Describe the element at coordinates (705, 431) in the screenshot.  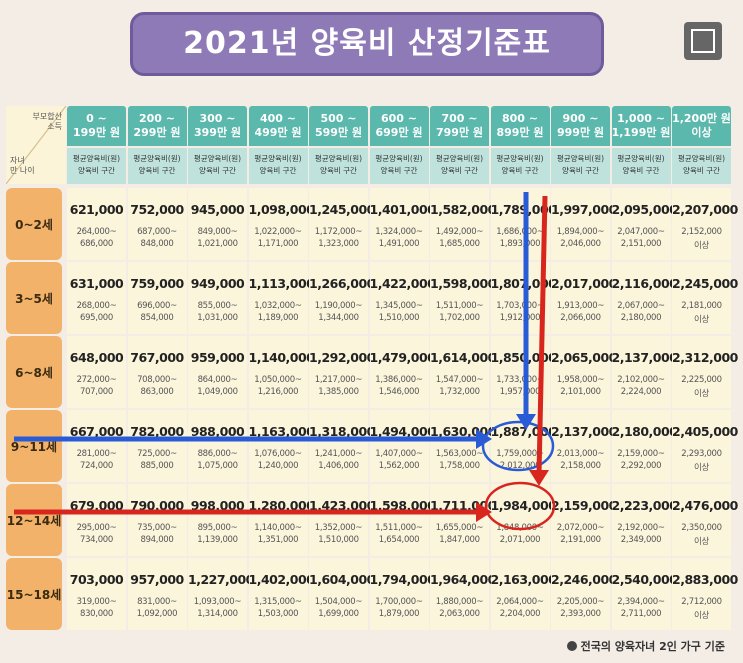
I see `average-amount: 2,405,000` at that location.